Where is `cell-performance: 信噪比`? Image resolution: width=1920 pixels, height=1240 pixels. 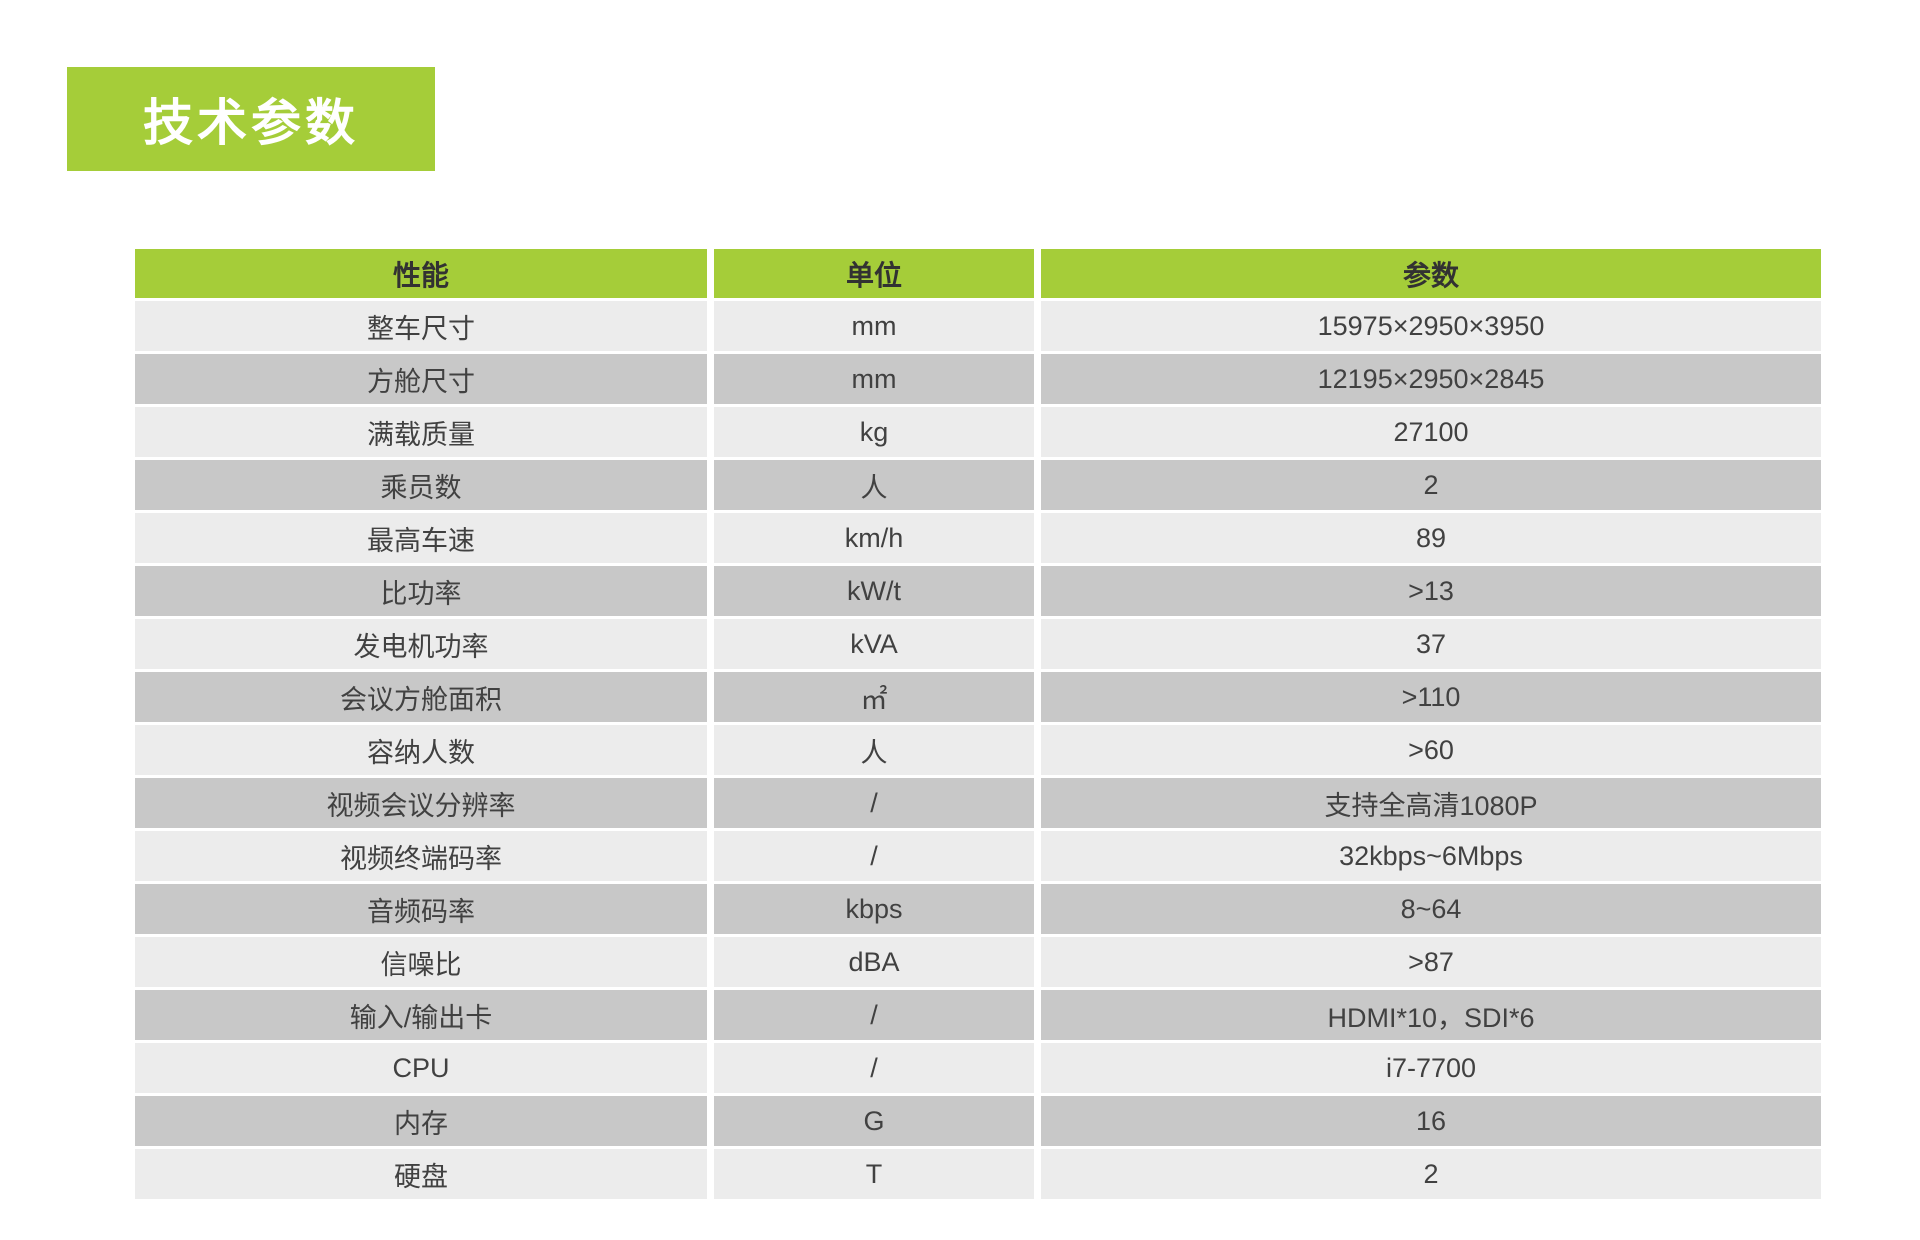 cell-performance: 信噪比 is located at coordinates (421, 962).